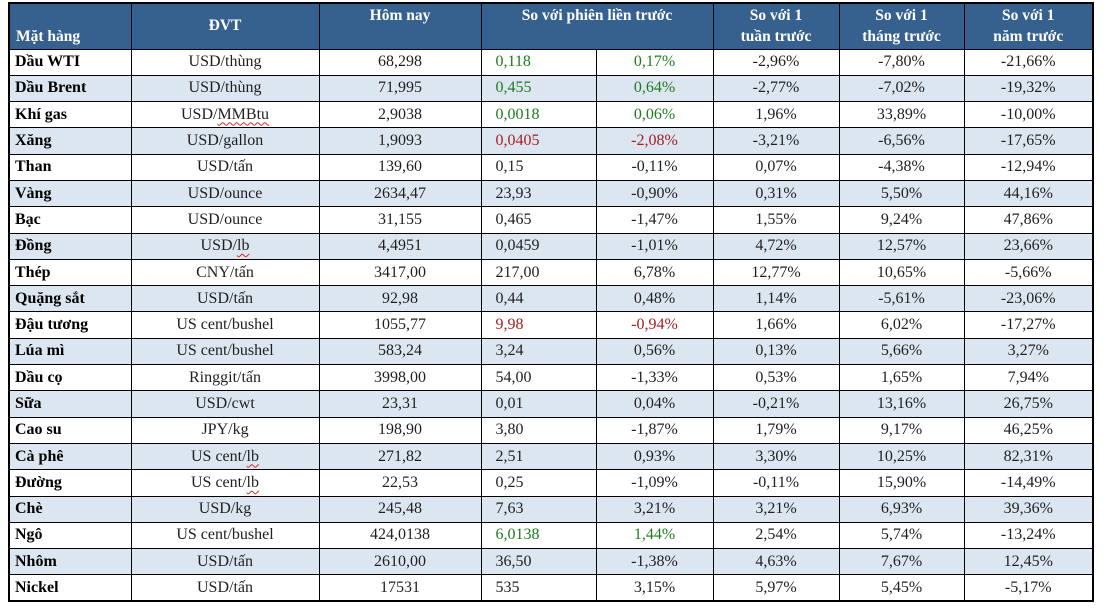 This screenshot has width=1115, height=615. I want to click on month-change-cell: 13,16%, so click(901, 404).